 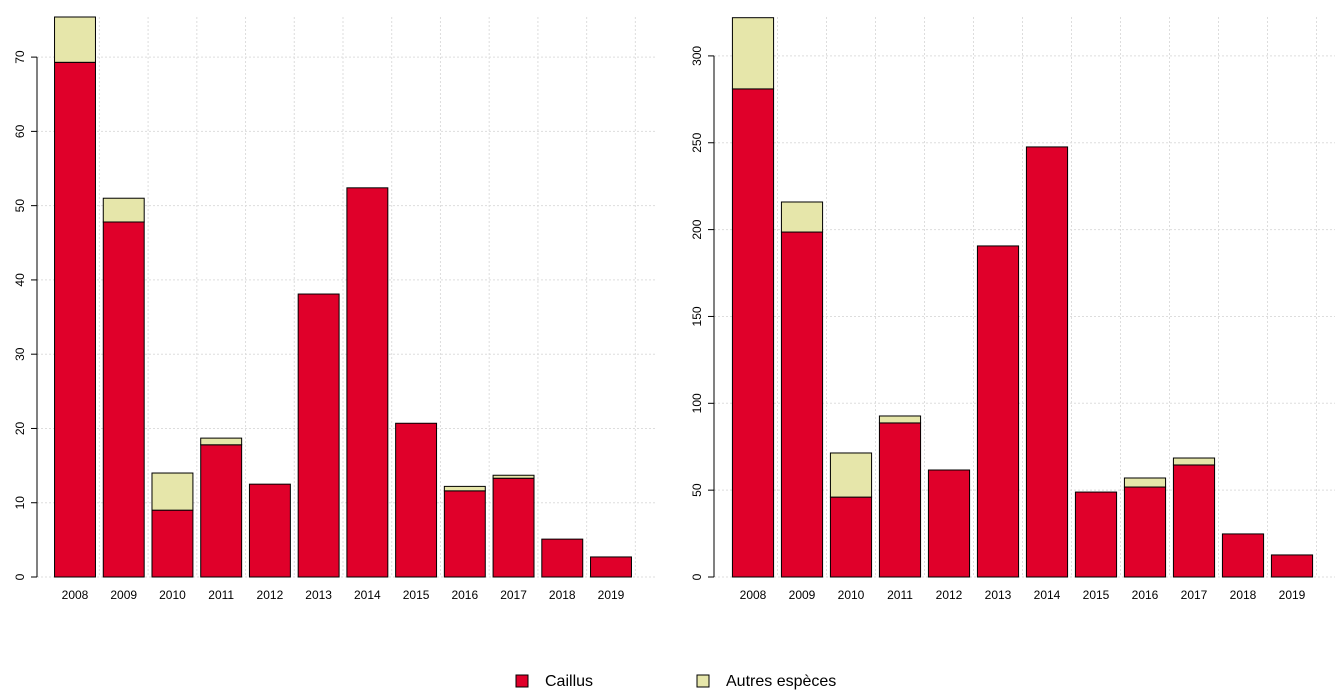 I want to click on legend: Caillus Autres espèces, so click(x=675, y=681).